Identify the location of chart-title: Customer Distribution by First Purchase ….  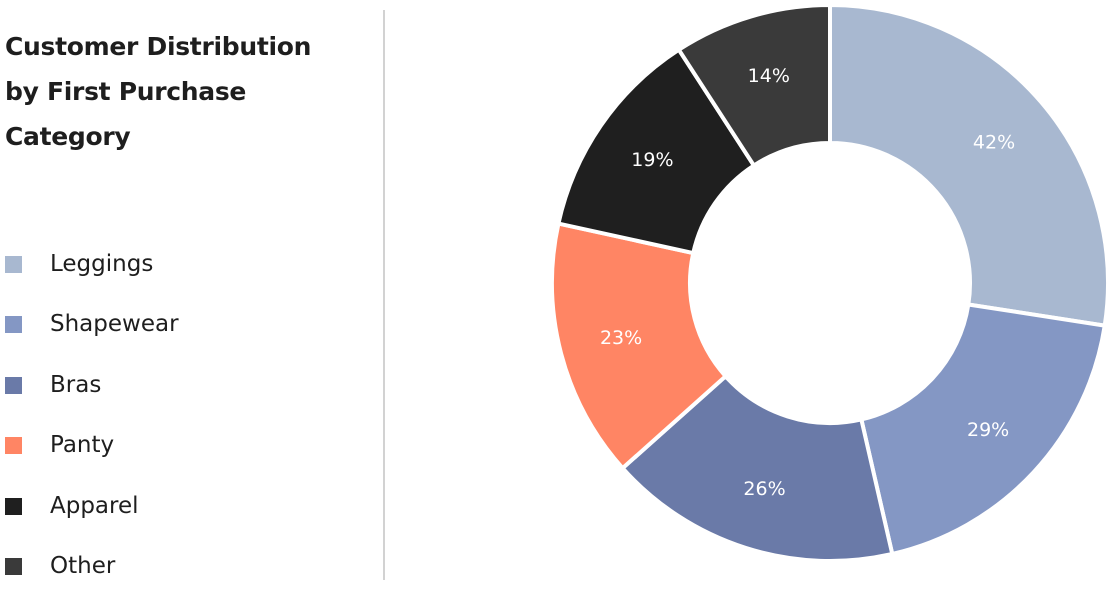
(185, 91).